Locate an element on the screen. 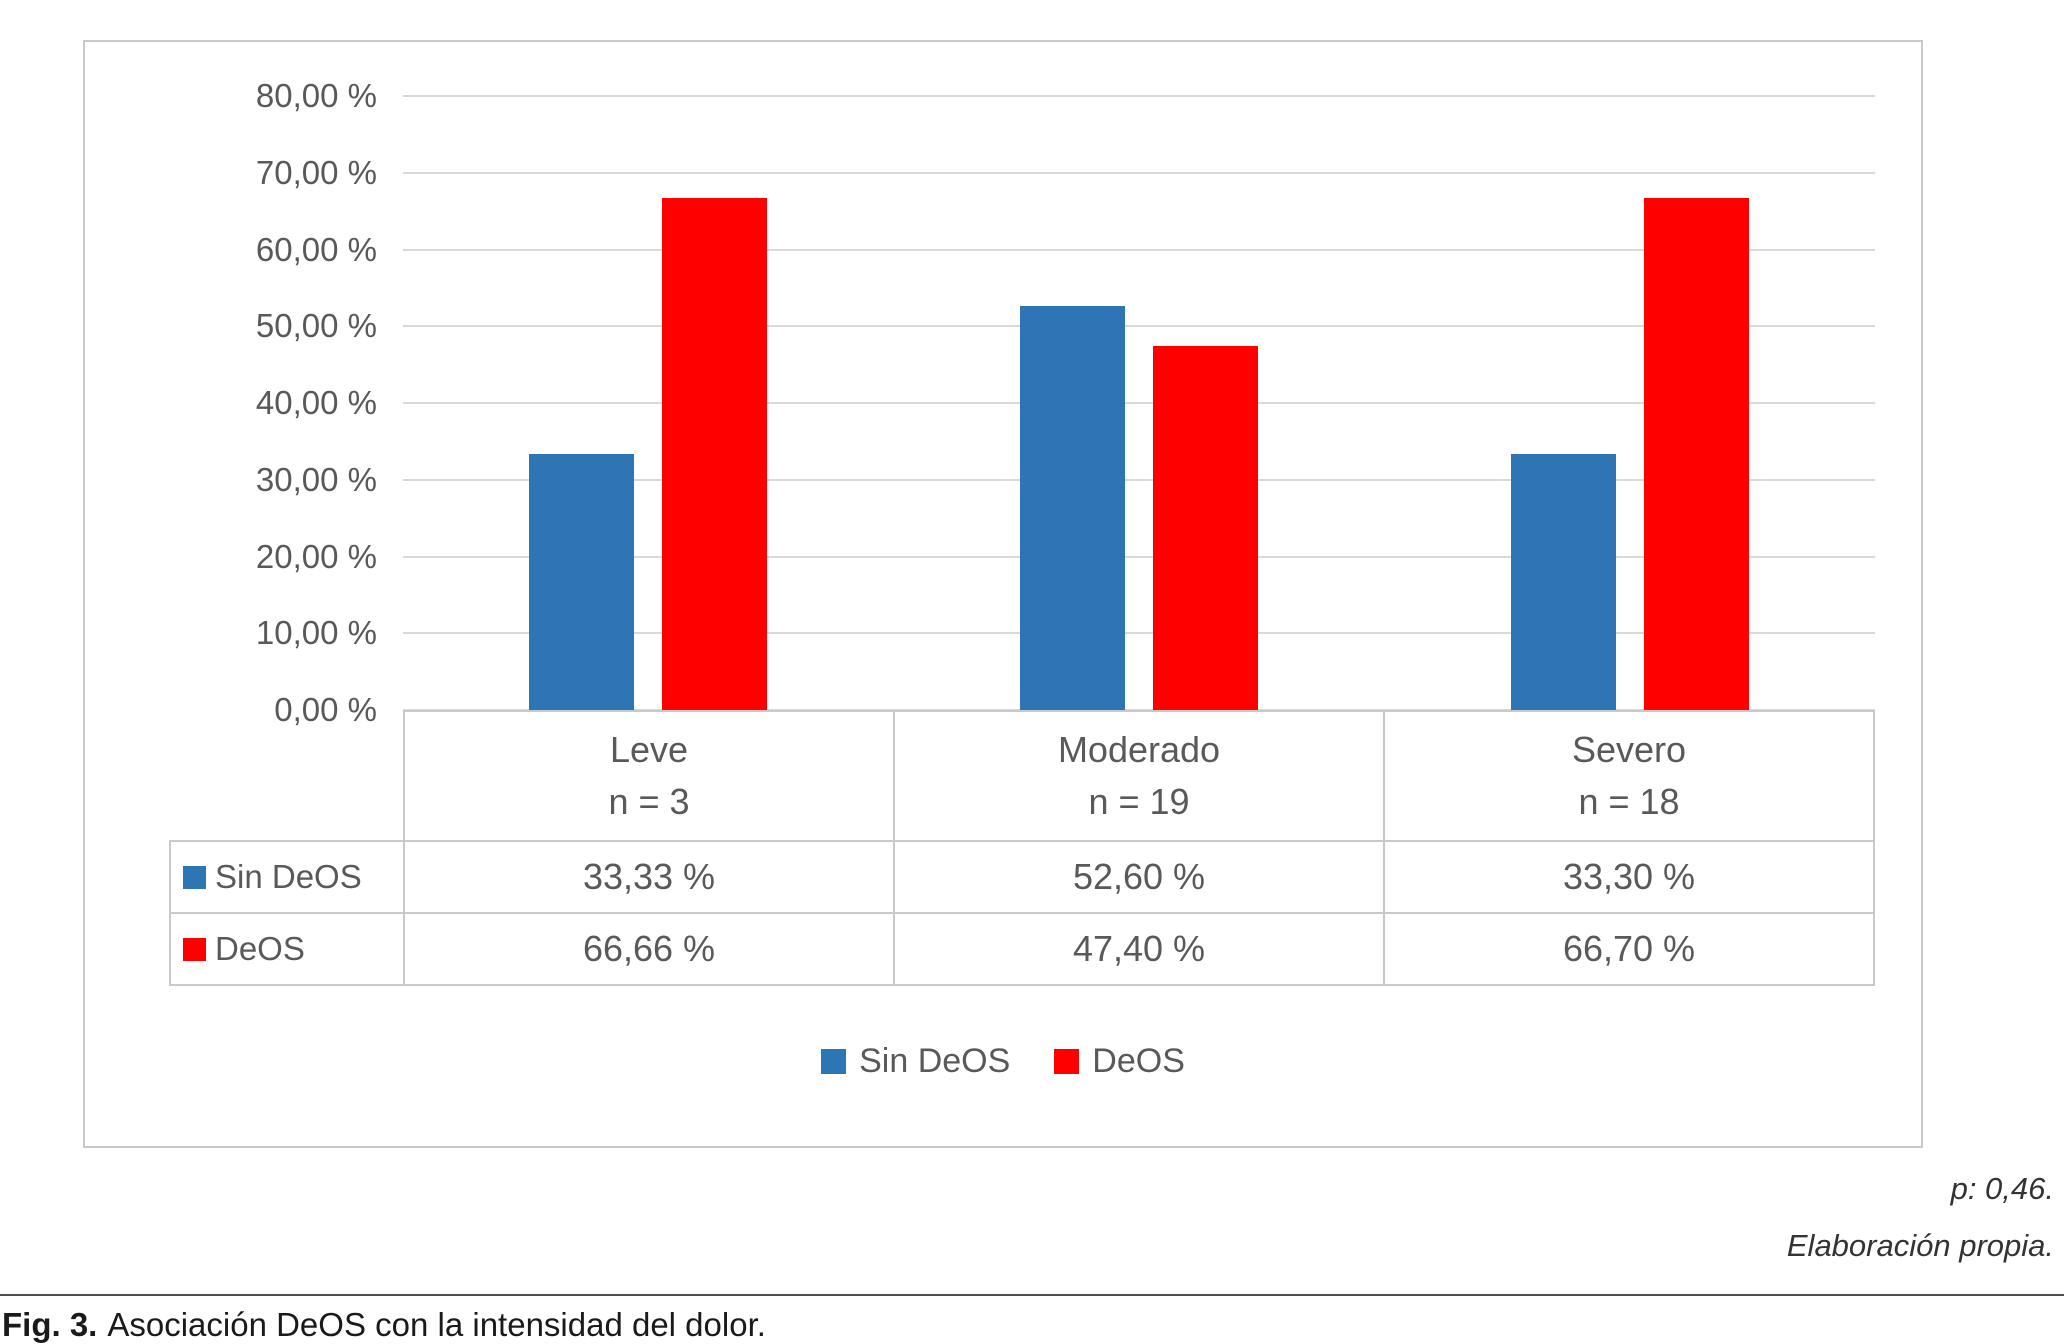  category-n-label: n = 3 is located at coordinates (649, 802).